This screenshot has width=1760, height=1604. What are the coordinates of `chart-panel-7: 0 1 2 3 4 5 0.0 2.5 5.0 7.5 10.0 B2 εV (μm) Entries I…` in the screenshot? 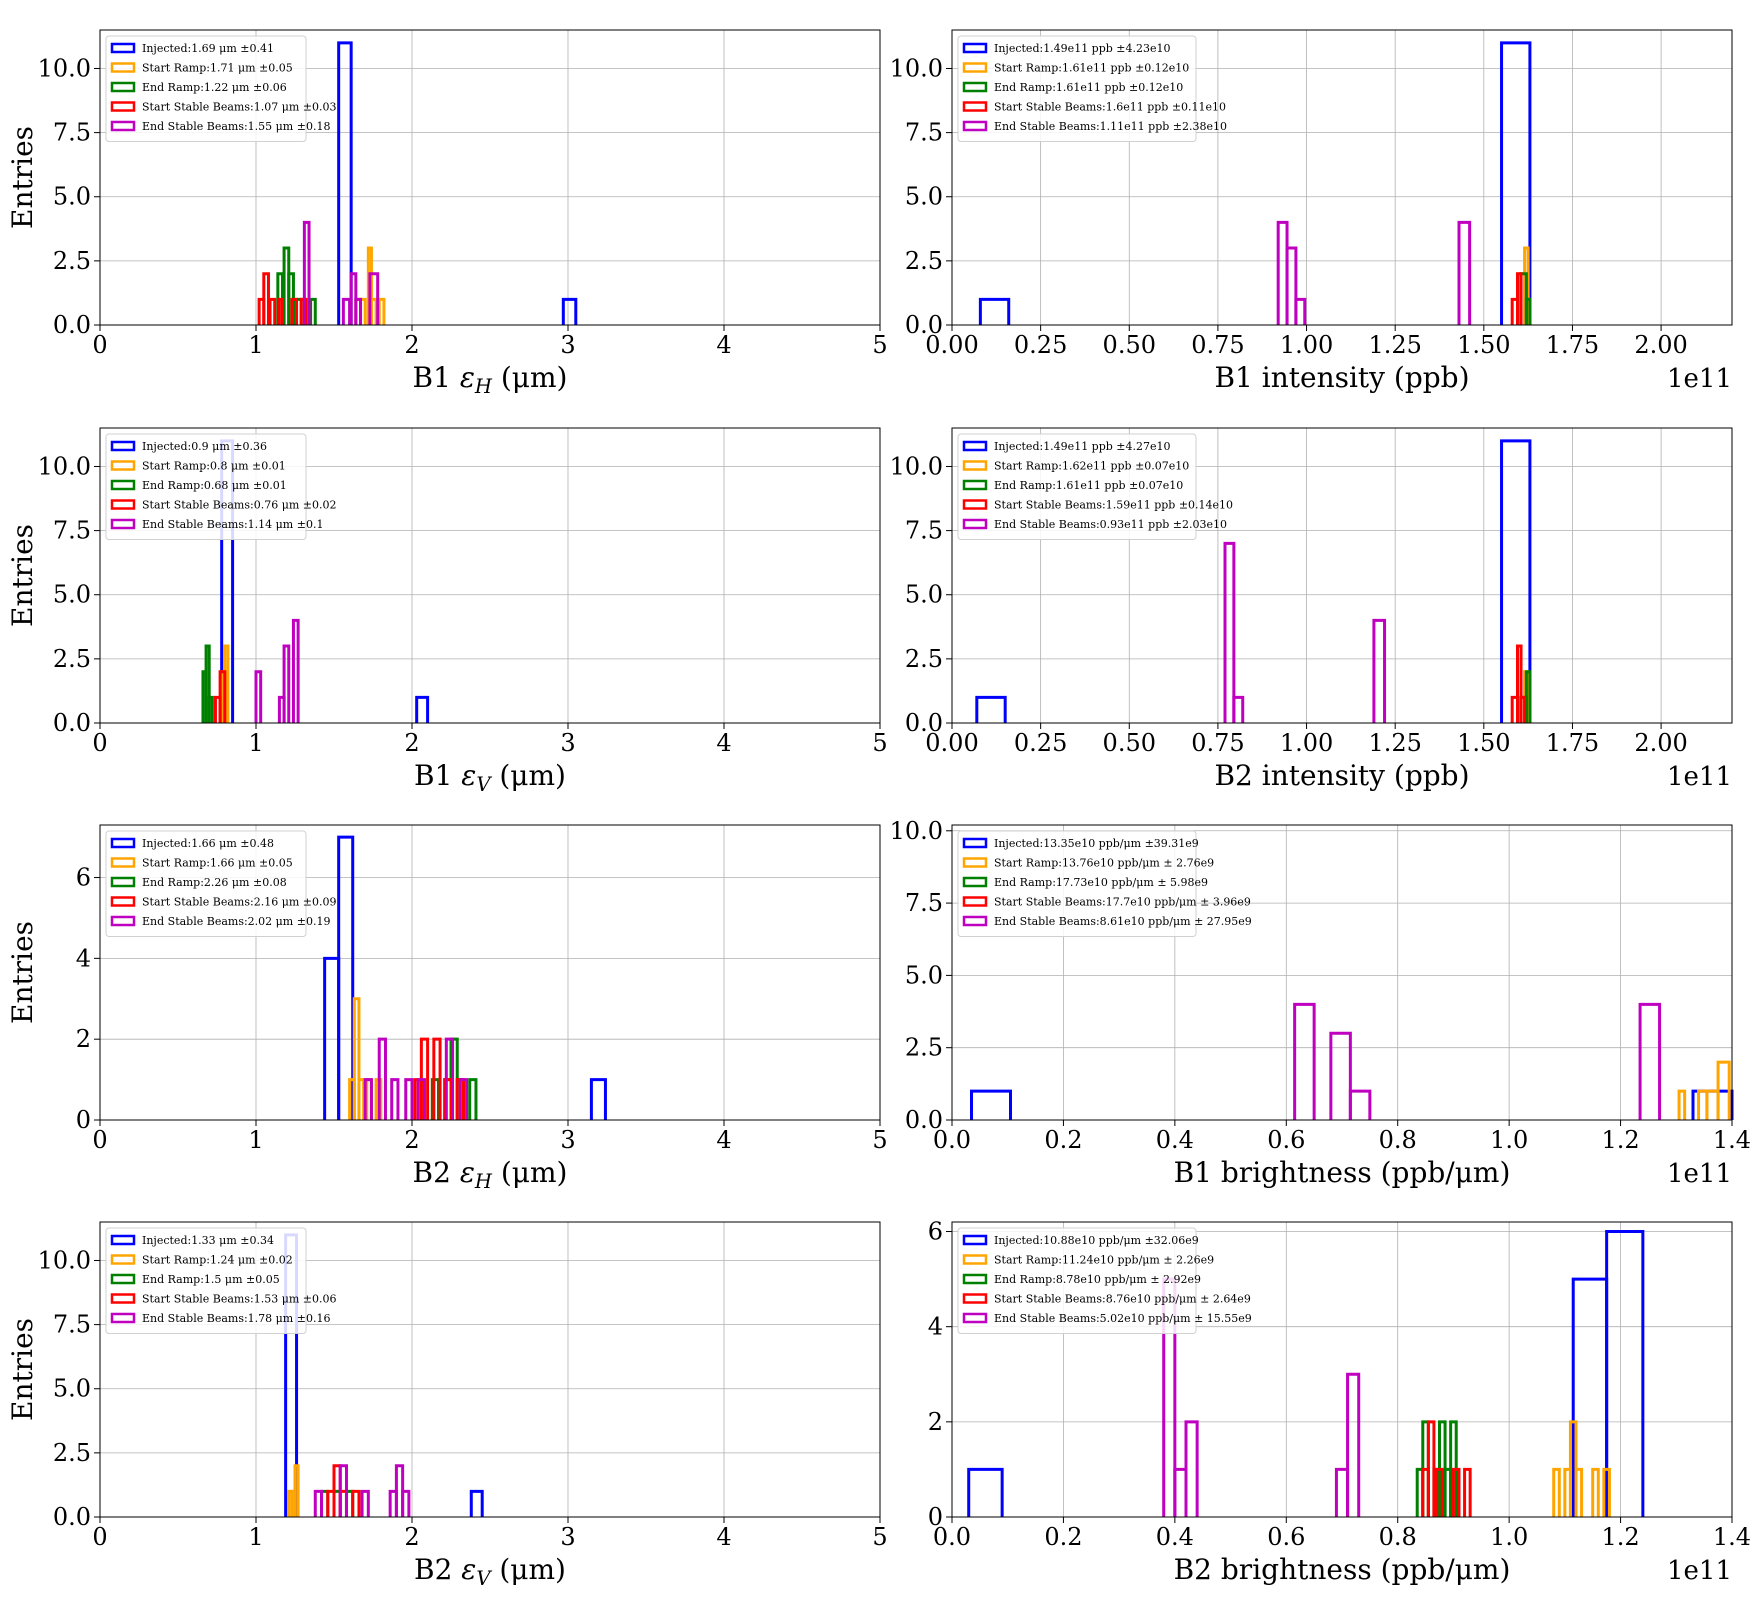 It's located at (447, 1405).